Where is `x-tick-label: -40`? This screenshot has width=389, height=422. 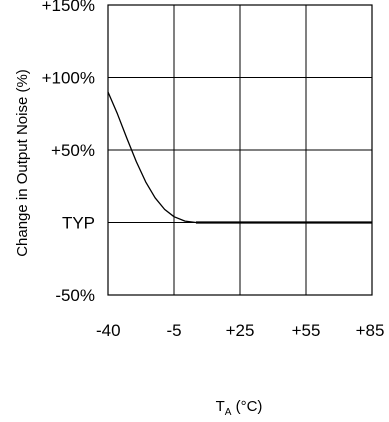
x-tick-label: -40 is located at coordinates (108, 330).